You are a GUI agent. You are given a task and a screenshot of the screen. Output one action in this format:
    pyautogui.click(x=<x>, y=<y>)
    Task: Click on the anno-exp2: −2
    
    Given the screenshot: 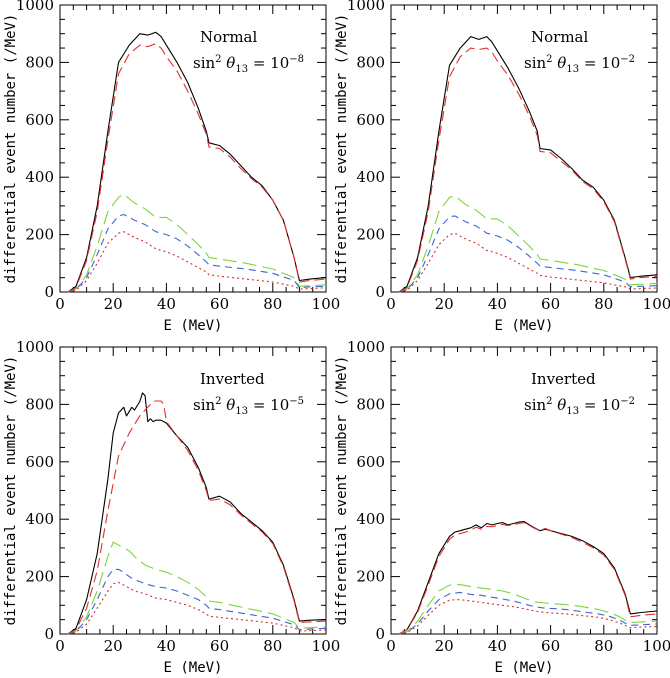 What is the action you would take?
    pyautogui.click(x=627, y=59)
    